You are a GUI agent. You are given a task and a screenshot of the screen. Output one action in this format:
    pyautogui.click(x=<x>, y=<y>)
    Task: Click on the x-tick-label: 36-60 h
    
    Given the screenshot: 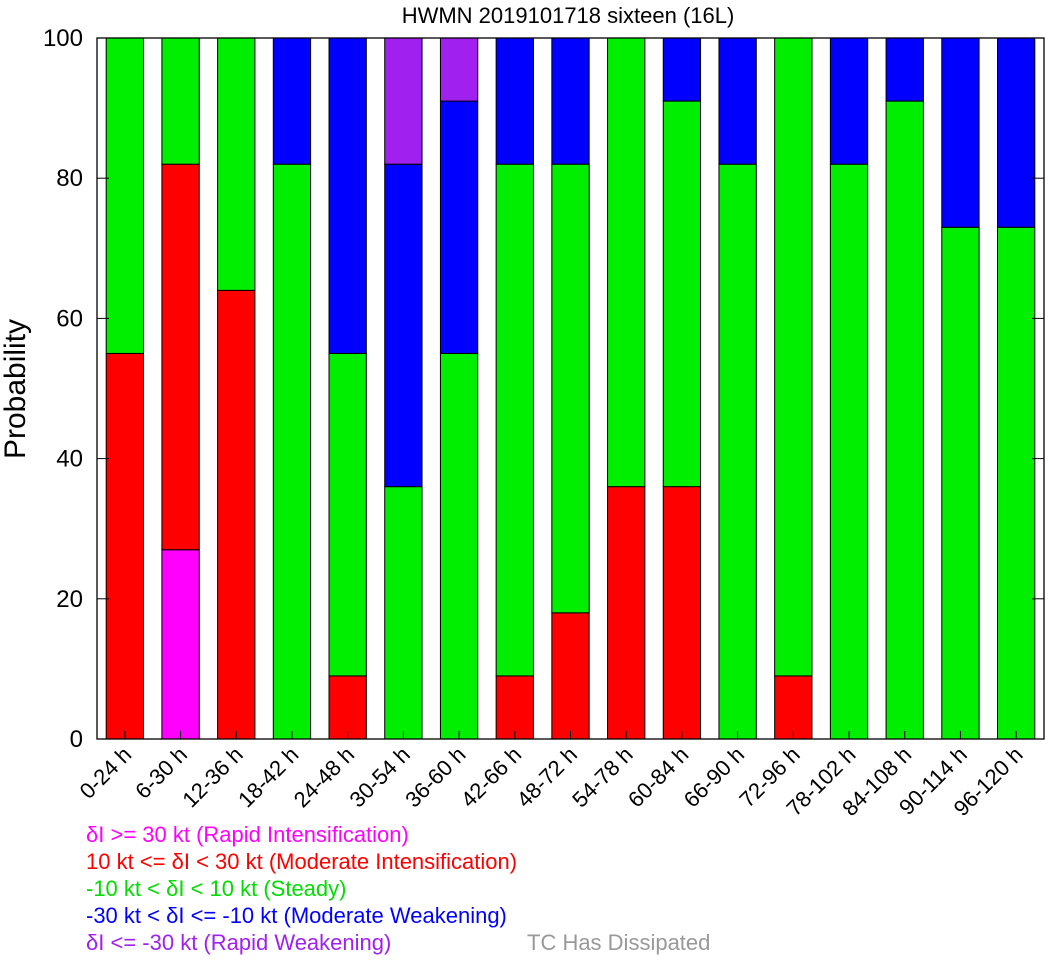 What is the action you would take?
    pyautogui.click(x=435, y=777)
    